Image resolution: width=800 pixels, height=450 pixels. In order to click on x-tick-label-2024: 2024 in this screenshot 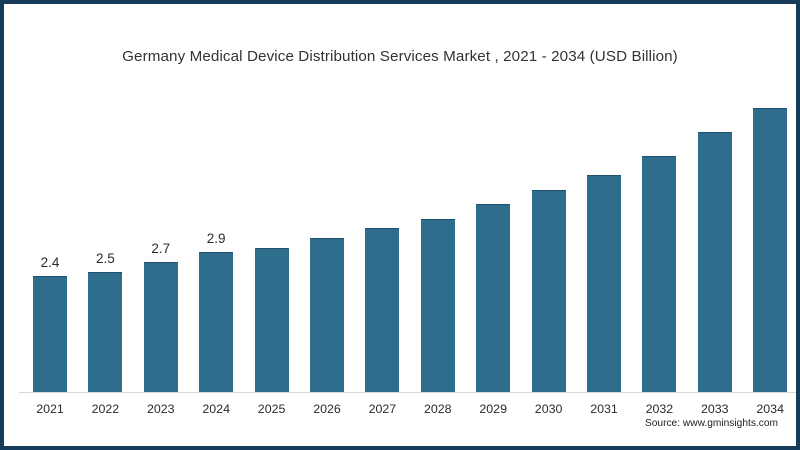, I will do `click(216, 409)`.